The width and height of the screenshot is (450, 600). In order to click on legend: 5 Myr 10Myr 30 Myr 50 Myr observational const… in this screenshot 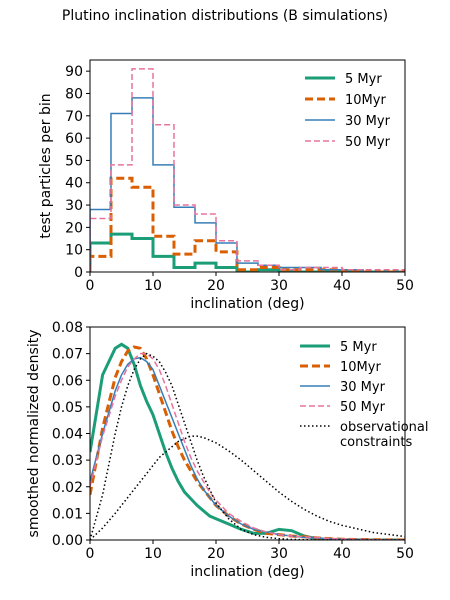, I will do `click(364, 395)`.